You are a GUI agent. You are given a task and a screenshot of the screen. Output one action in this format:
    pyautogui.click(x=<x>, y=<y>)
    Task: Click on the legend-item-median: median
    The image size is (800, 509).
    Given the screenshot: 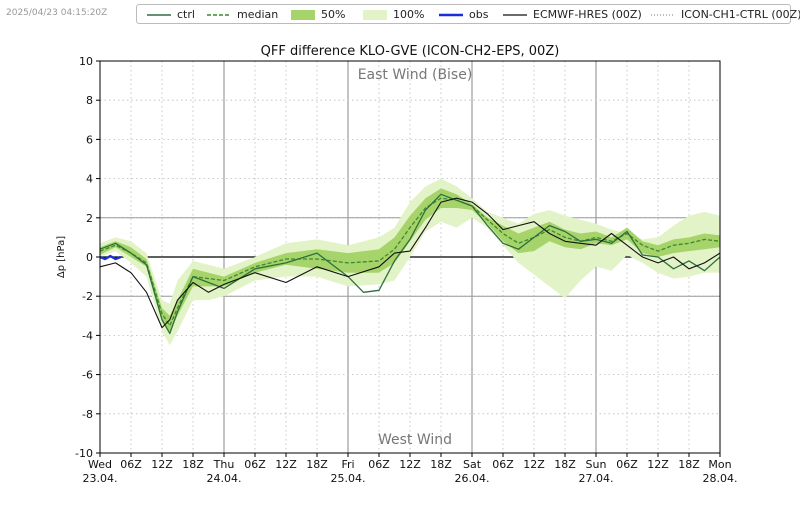 What is the action you would take?
    pyautogui.click(x=250, y=15)
    